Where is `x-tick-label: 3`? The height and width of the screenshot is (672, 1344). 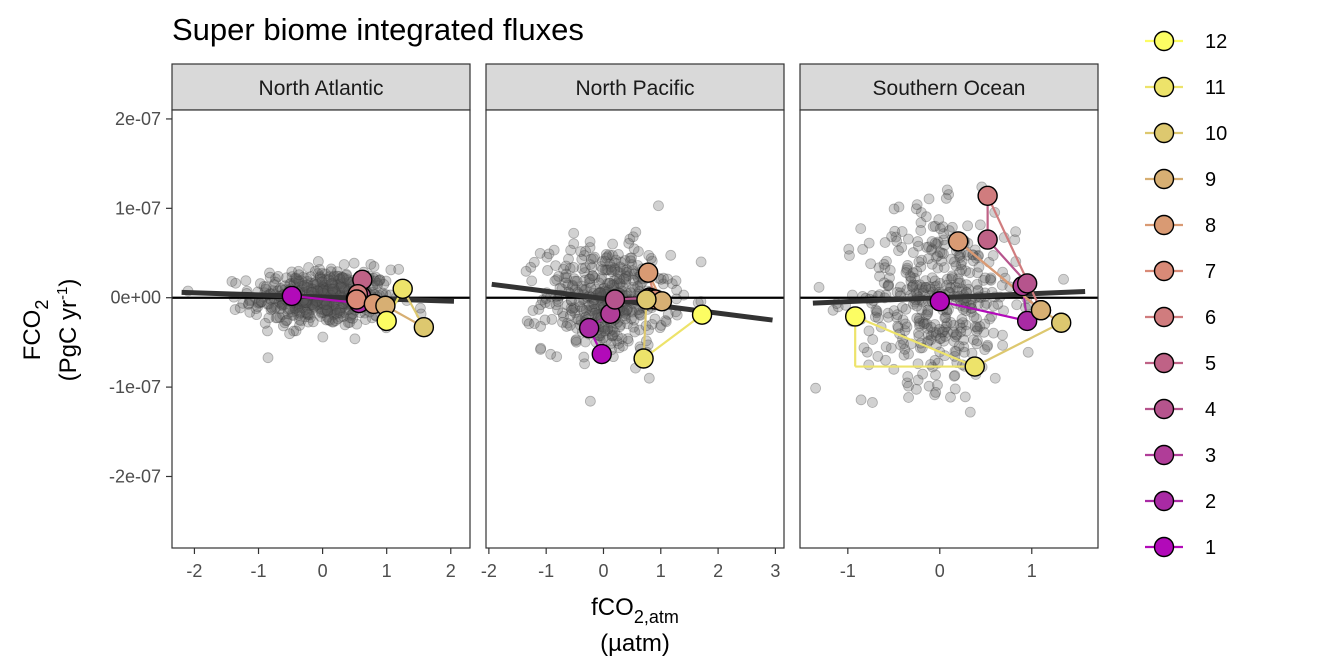 x-tick-label: 3 is located at coordinates (775, 571).